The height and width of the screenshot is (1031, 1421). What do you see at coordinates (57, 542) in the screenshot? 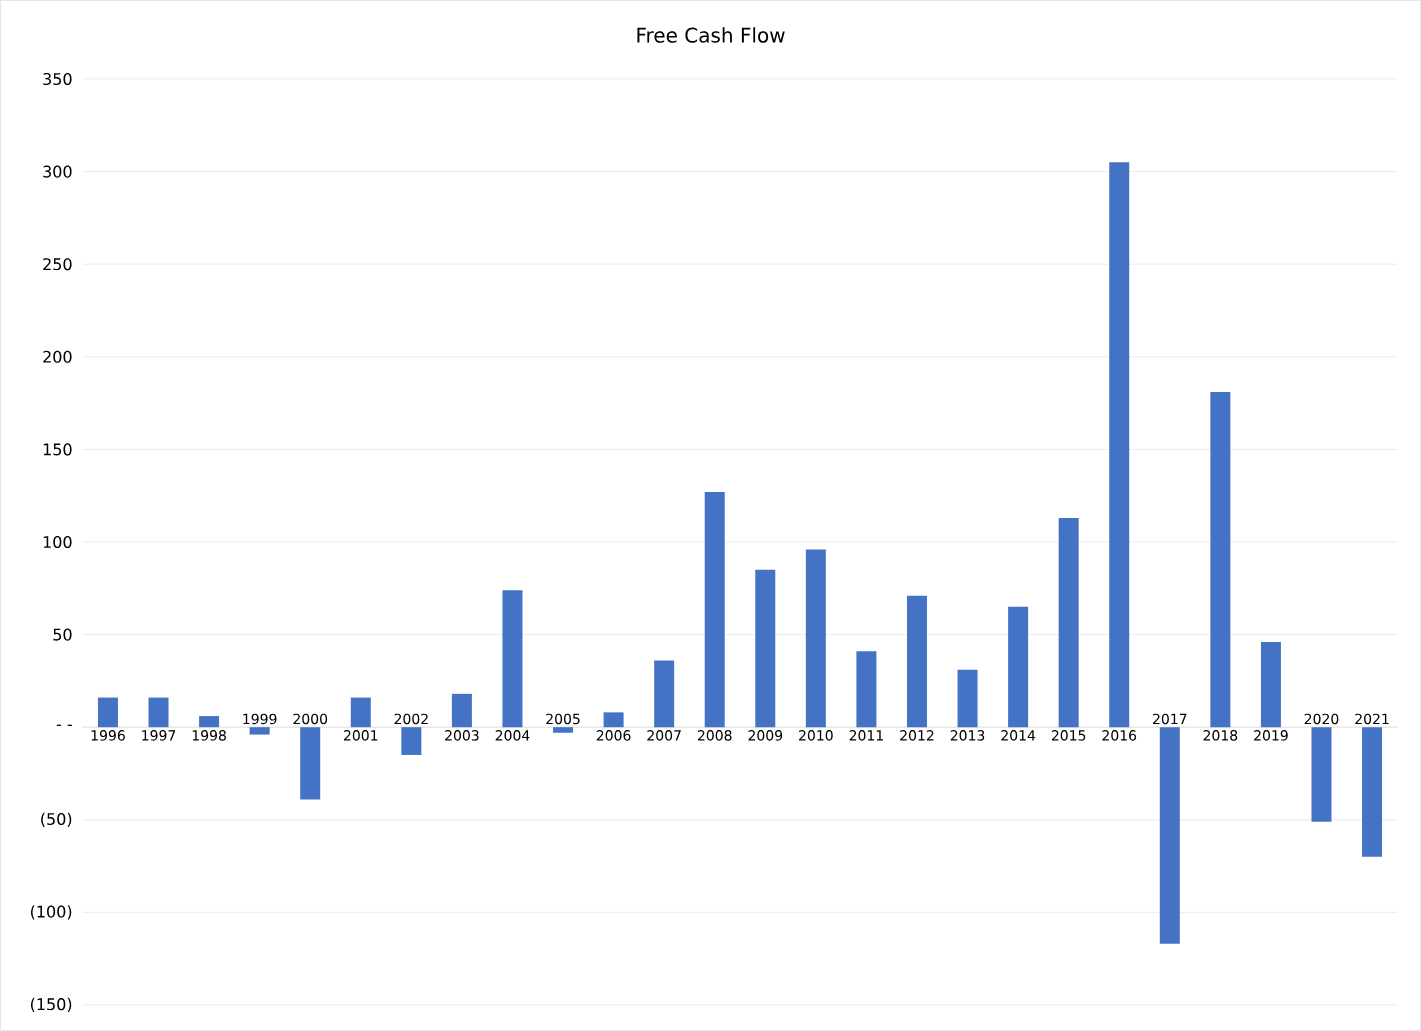
I see `y-tick-label: 100` at bounding box center [57, 542].